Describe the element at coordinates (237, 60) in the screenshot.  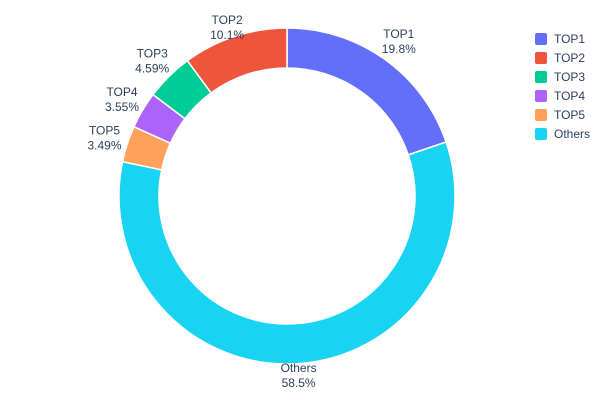
I see `pie-slice-top2` at that location.